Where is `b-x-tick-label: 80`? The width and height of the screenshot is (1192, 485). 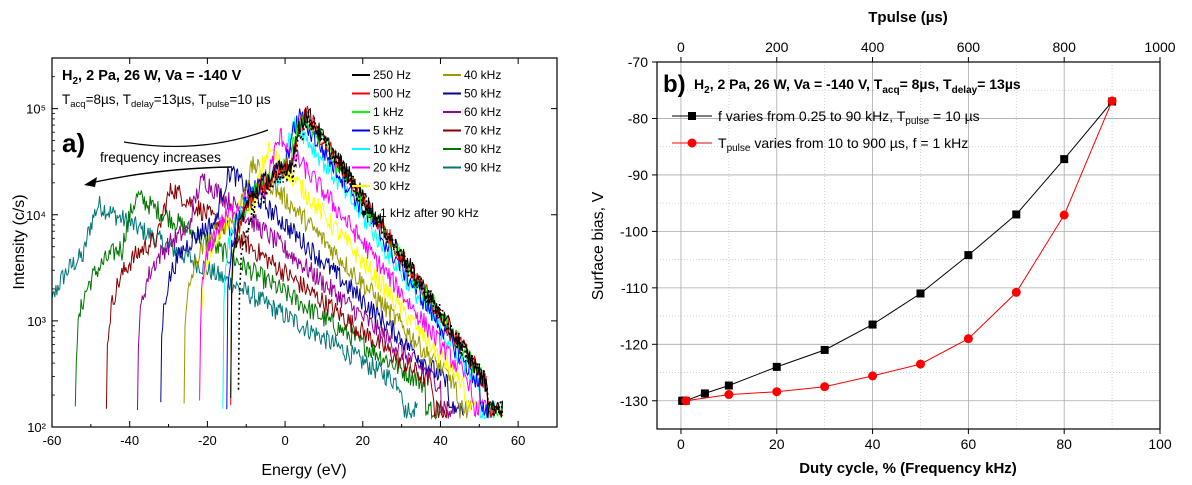
b-x-tick-label: 80 is located at coordinates (1064, 444).